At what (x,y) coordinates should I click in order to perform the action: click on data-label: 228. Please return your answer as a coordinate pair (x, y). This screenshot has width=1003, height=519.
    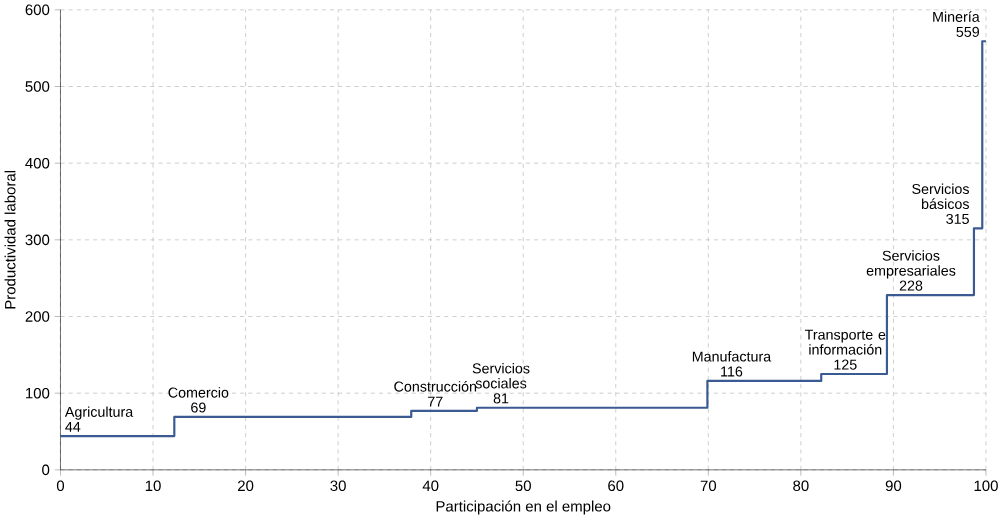
    Looking at the image, I should click on (911, 285).